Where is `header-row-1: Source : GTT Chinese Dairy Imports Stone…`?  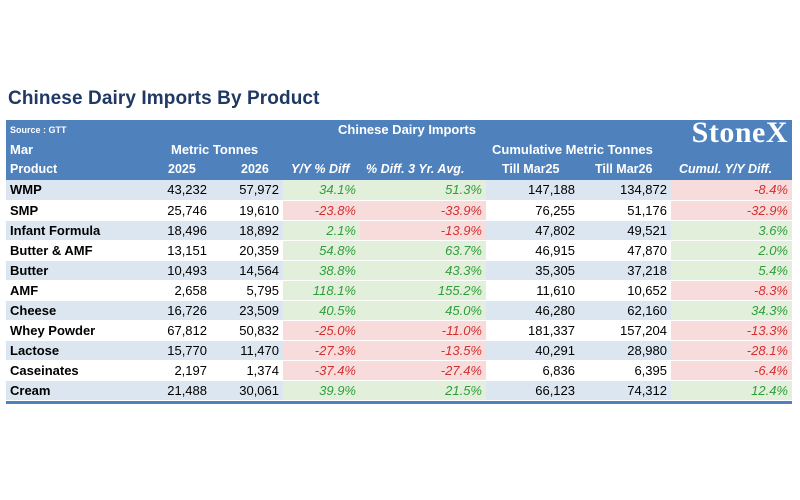 header-row-1: Source : GTT Chinese Dairy Imports Stone… is located at coordinates (399, 132).